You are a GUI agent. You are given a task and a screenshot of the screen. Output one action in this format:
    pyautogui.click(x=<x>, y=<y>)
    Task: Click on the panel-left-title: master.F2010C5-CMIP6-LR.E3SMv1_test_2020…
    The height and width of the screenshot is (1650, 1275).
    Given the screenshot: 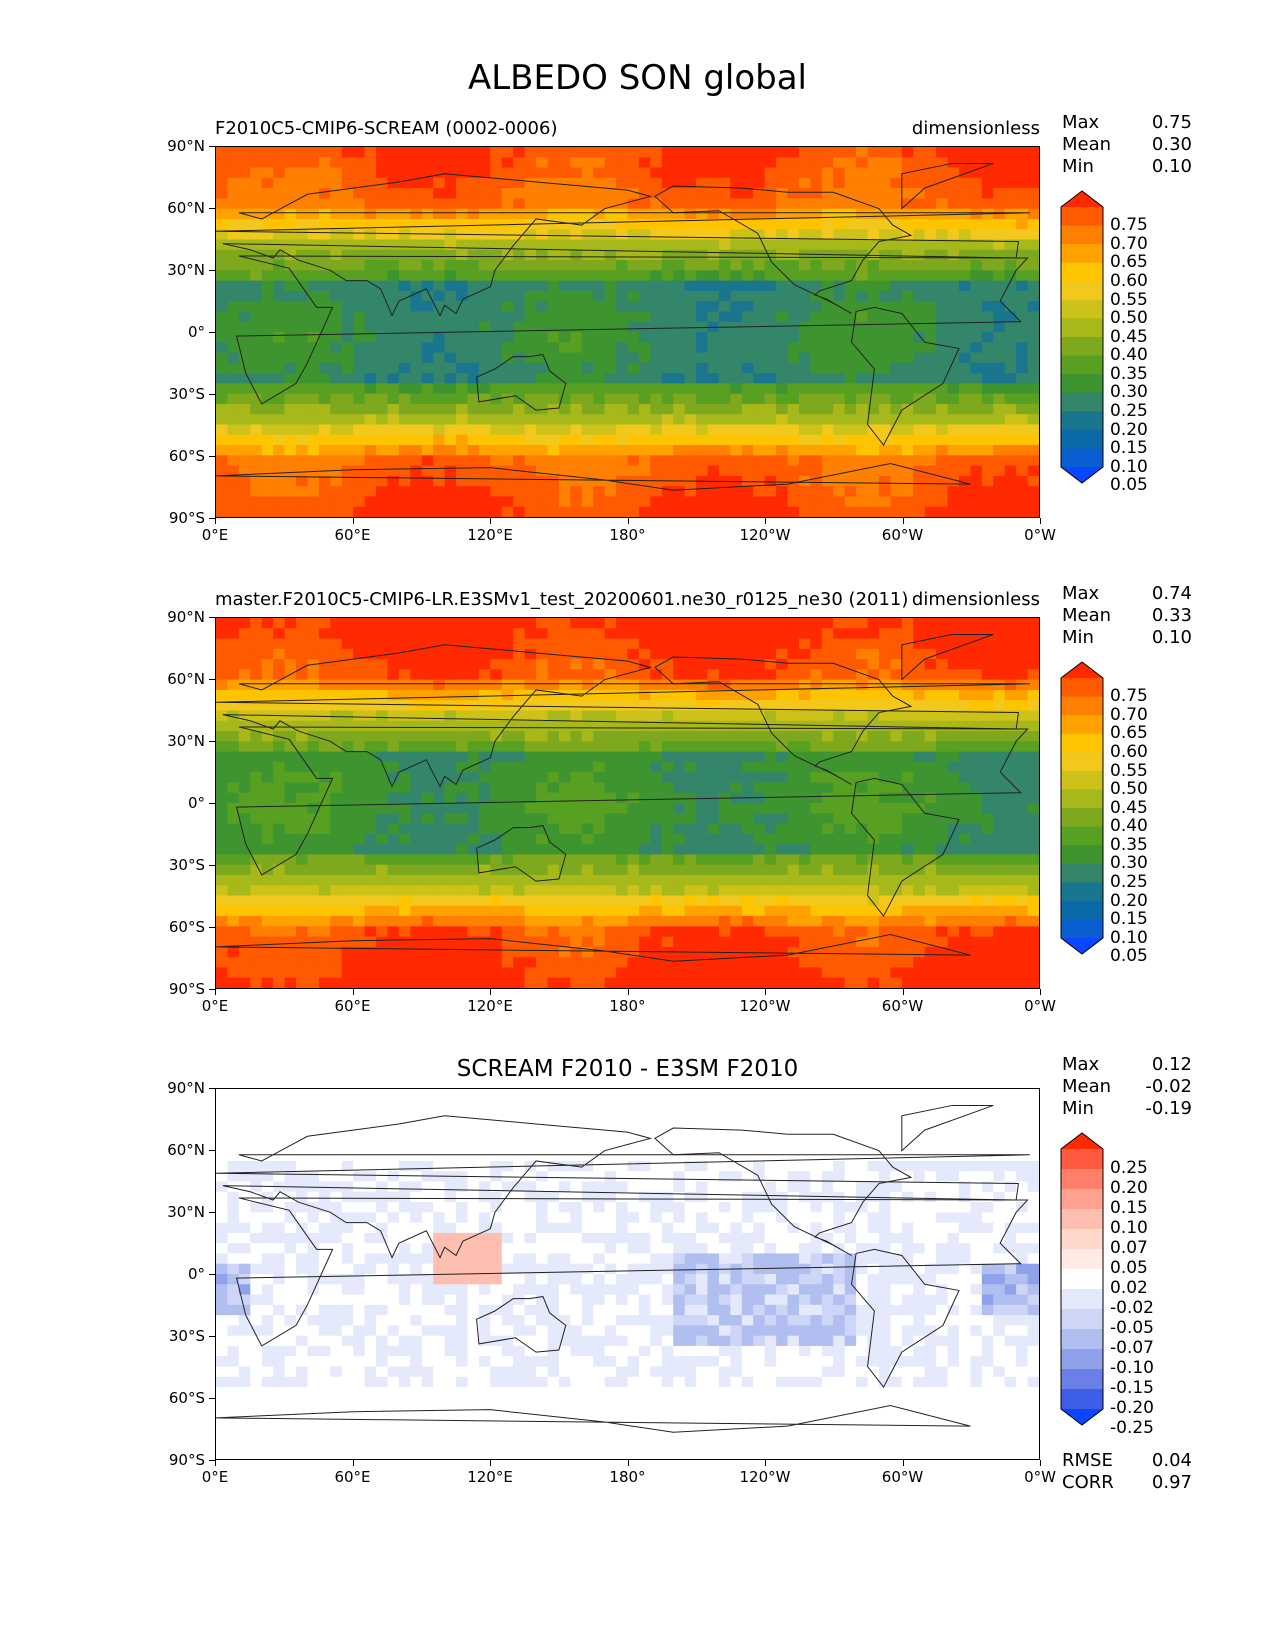 What is the action you would take?
    pyautogui.click(x=562, y=599)
    